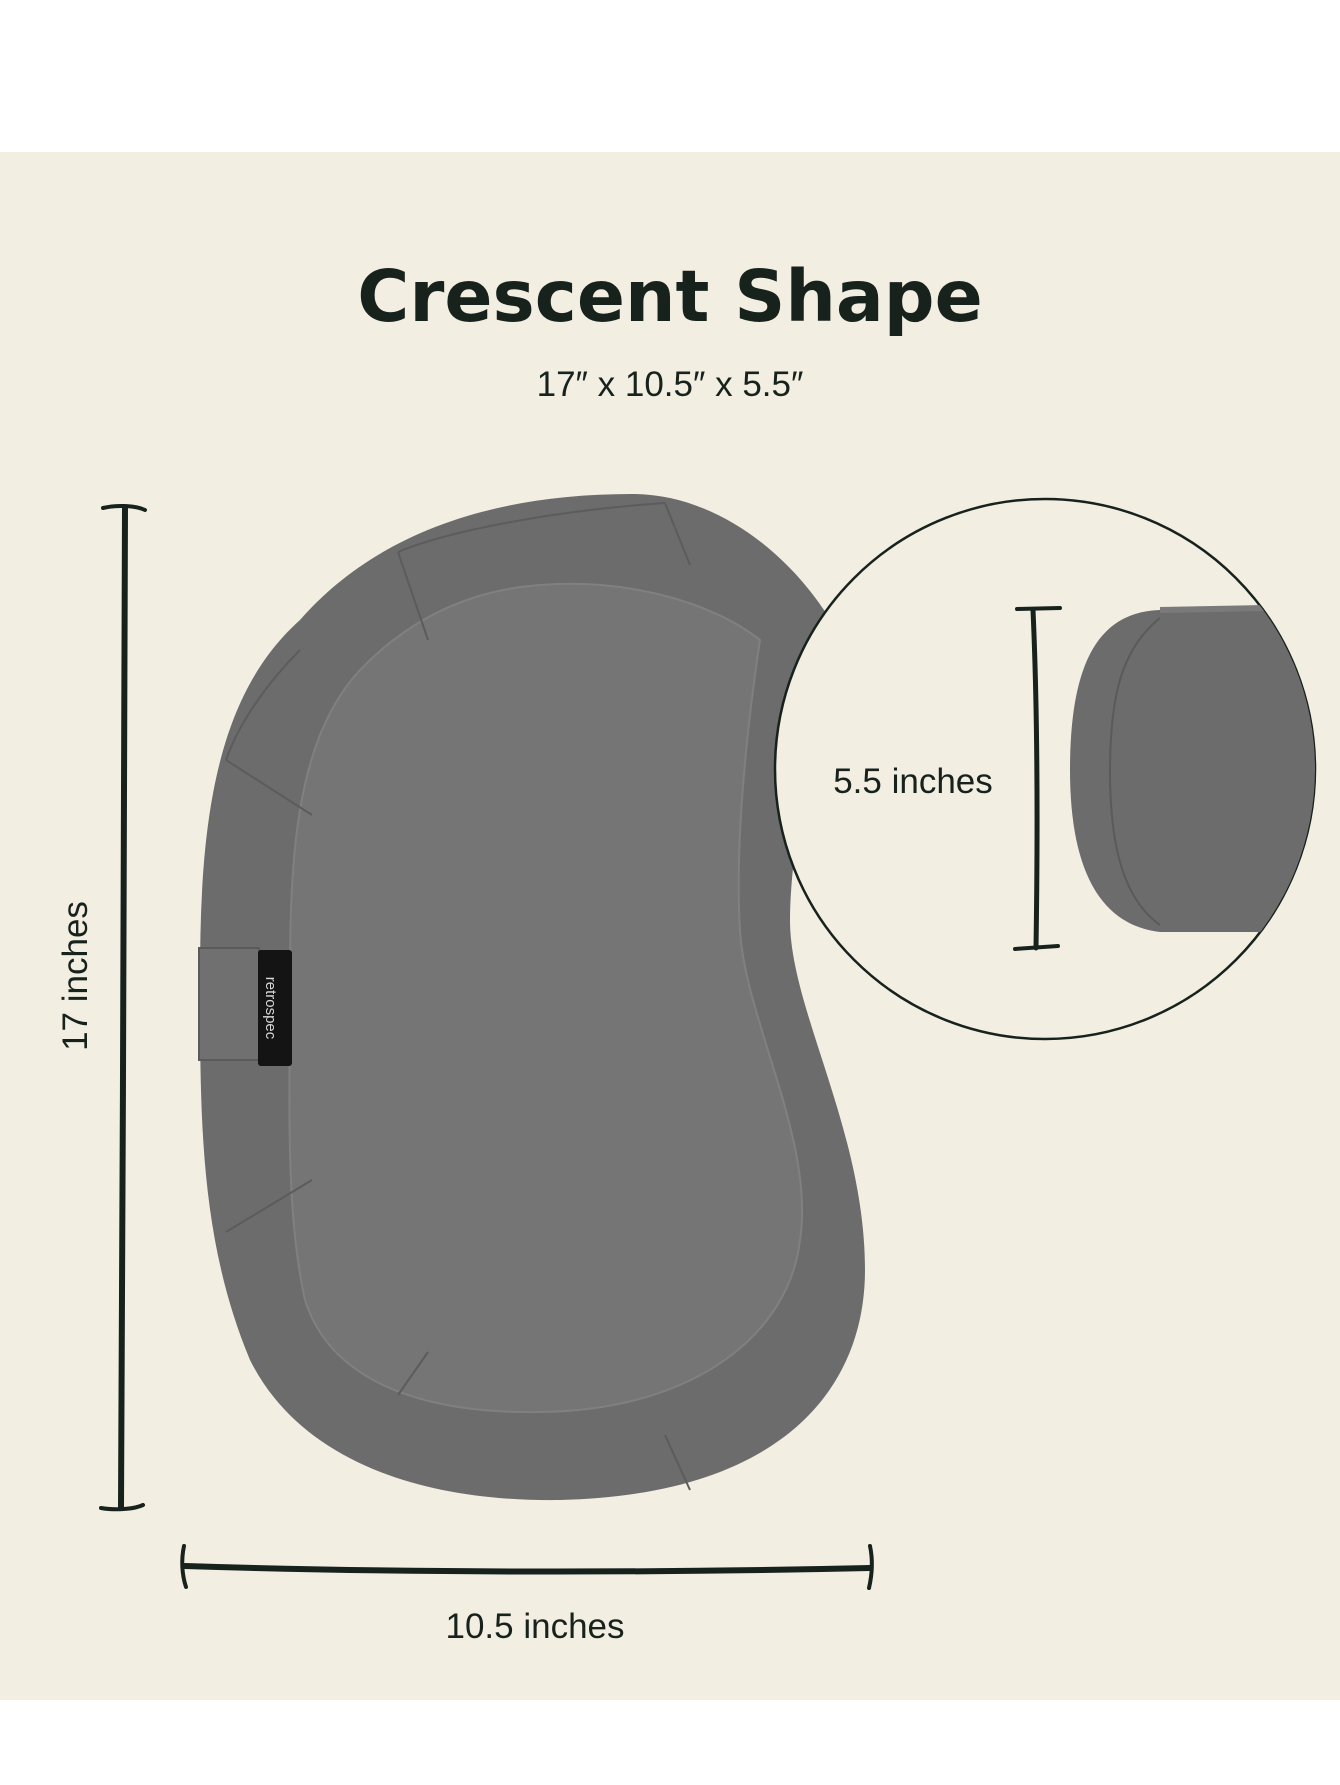 This screenshot has width=1340, height=1785. What do you see at coordinates (1045, 769) in the screenshot?
I see `zoom-detail` at bounding box center [1045, 769].